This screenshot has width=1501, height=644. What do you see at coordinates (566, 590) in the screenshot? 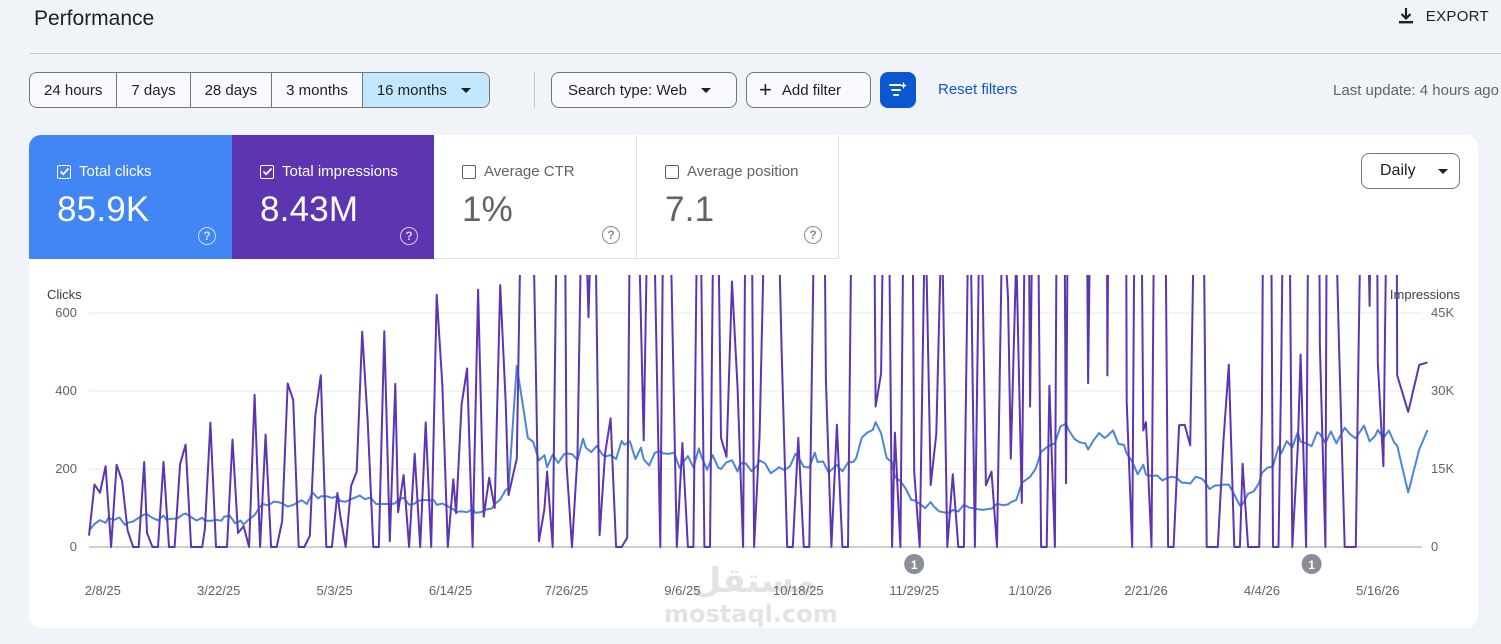
I see `x-tick-label: 7/26/25` at bounding box center [566, 590].